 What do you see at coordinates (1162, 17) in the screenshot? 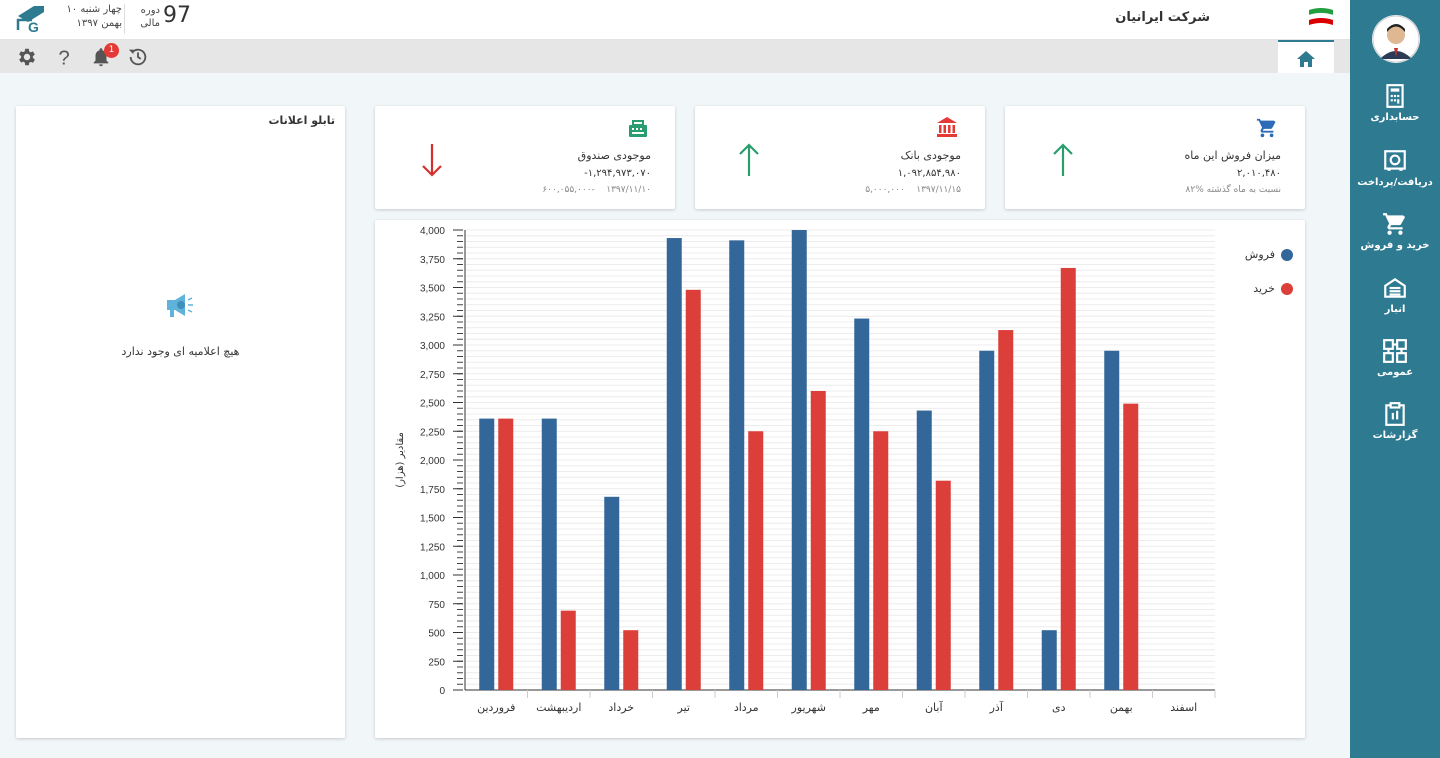
I see `company-name: شرکت ایرانیان` at bounding box center [1162, 17].